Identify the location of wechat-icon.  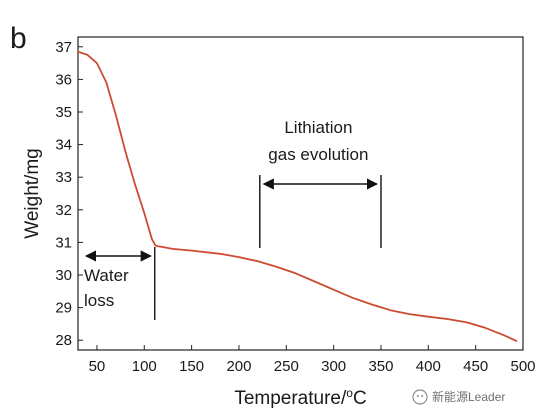
(420, 397).